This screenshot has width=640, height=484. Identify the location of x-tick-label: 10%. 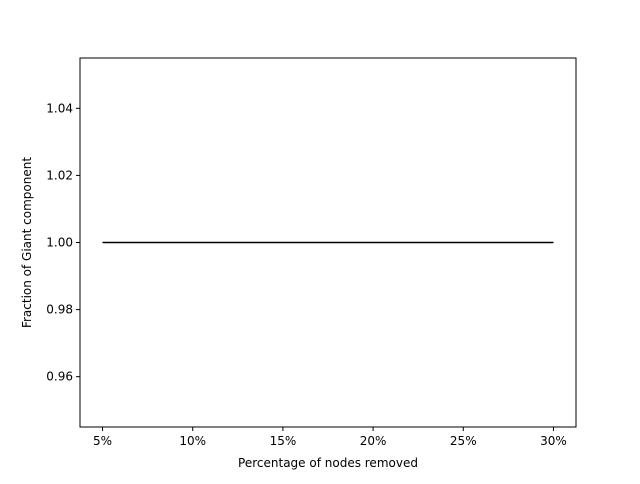
(192, 441).